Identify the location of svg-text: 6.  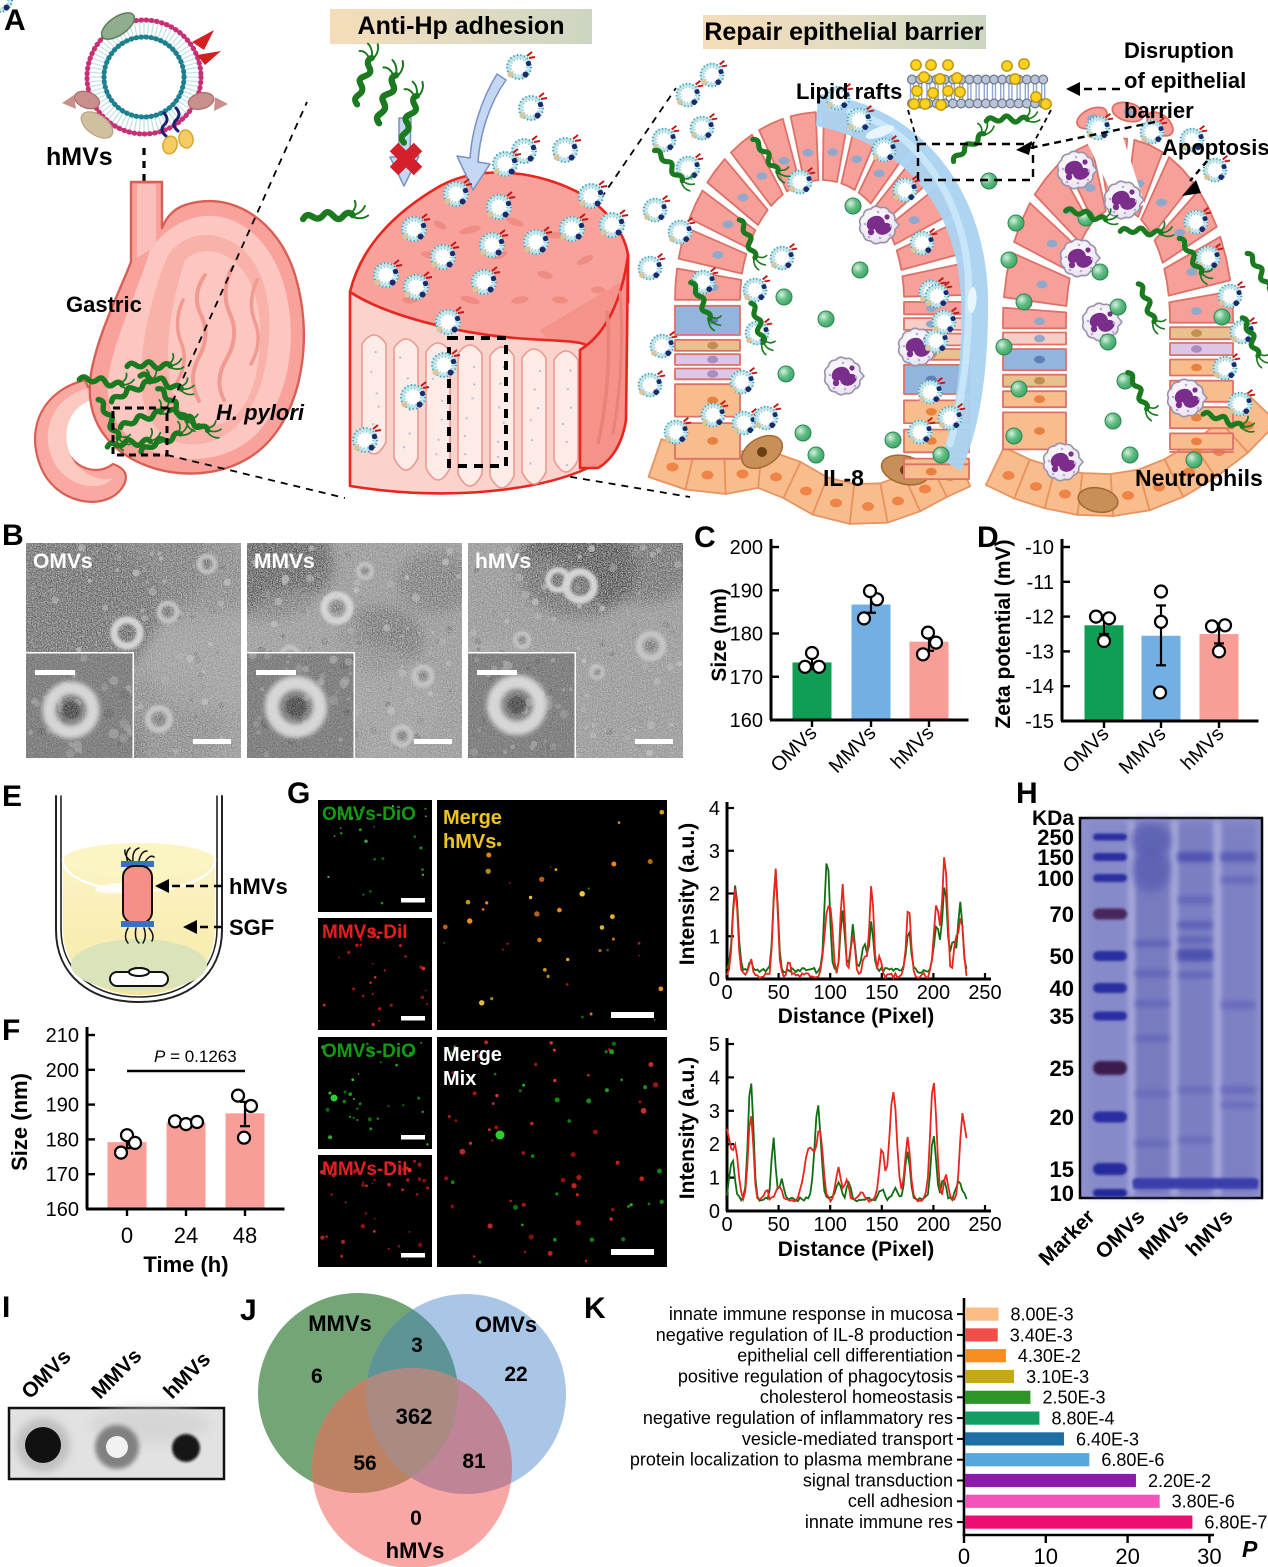
(317, 1376).